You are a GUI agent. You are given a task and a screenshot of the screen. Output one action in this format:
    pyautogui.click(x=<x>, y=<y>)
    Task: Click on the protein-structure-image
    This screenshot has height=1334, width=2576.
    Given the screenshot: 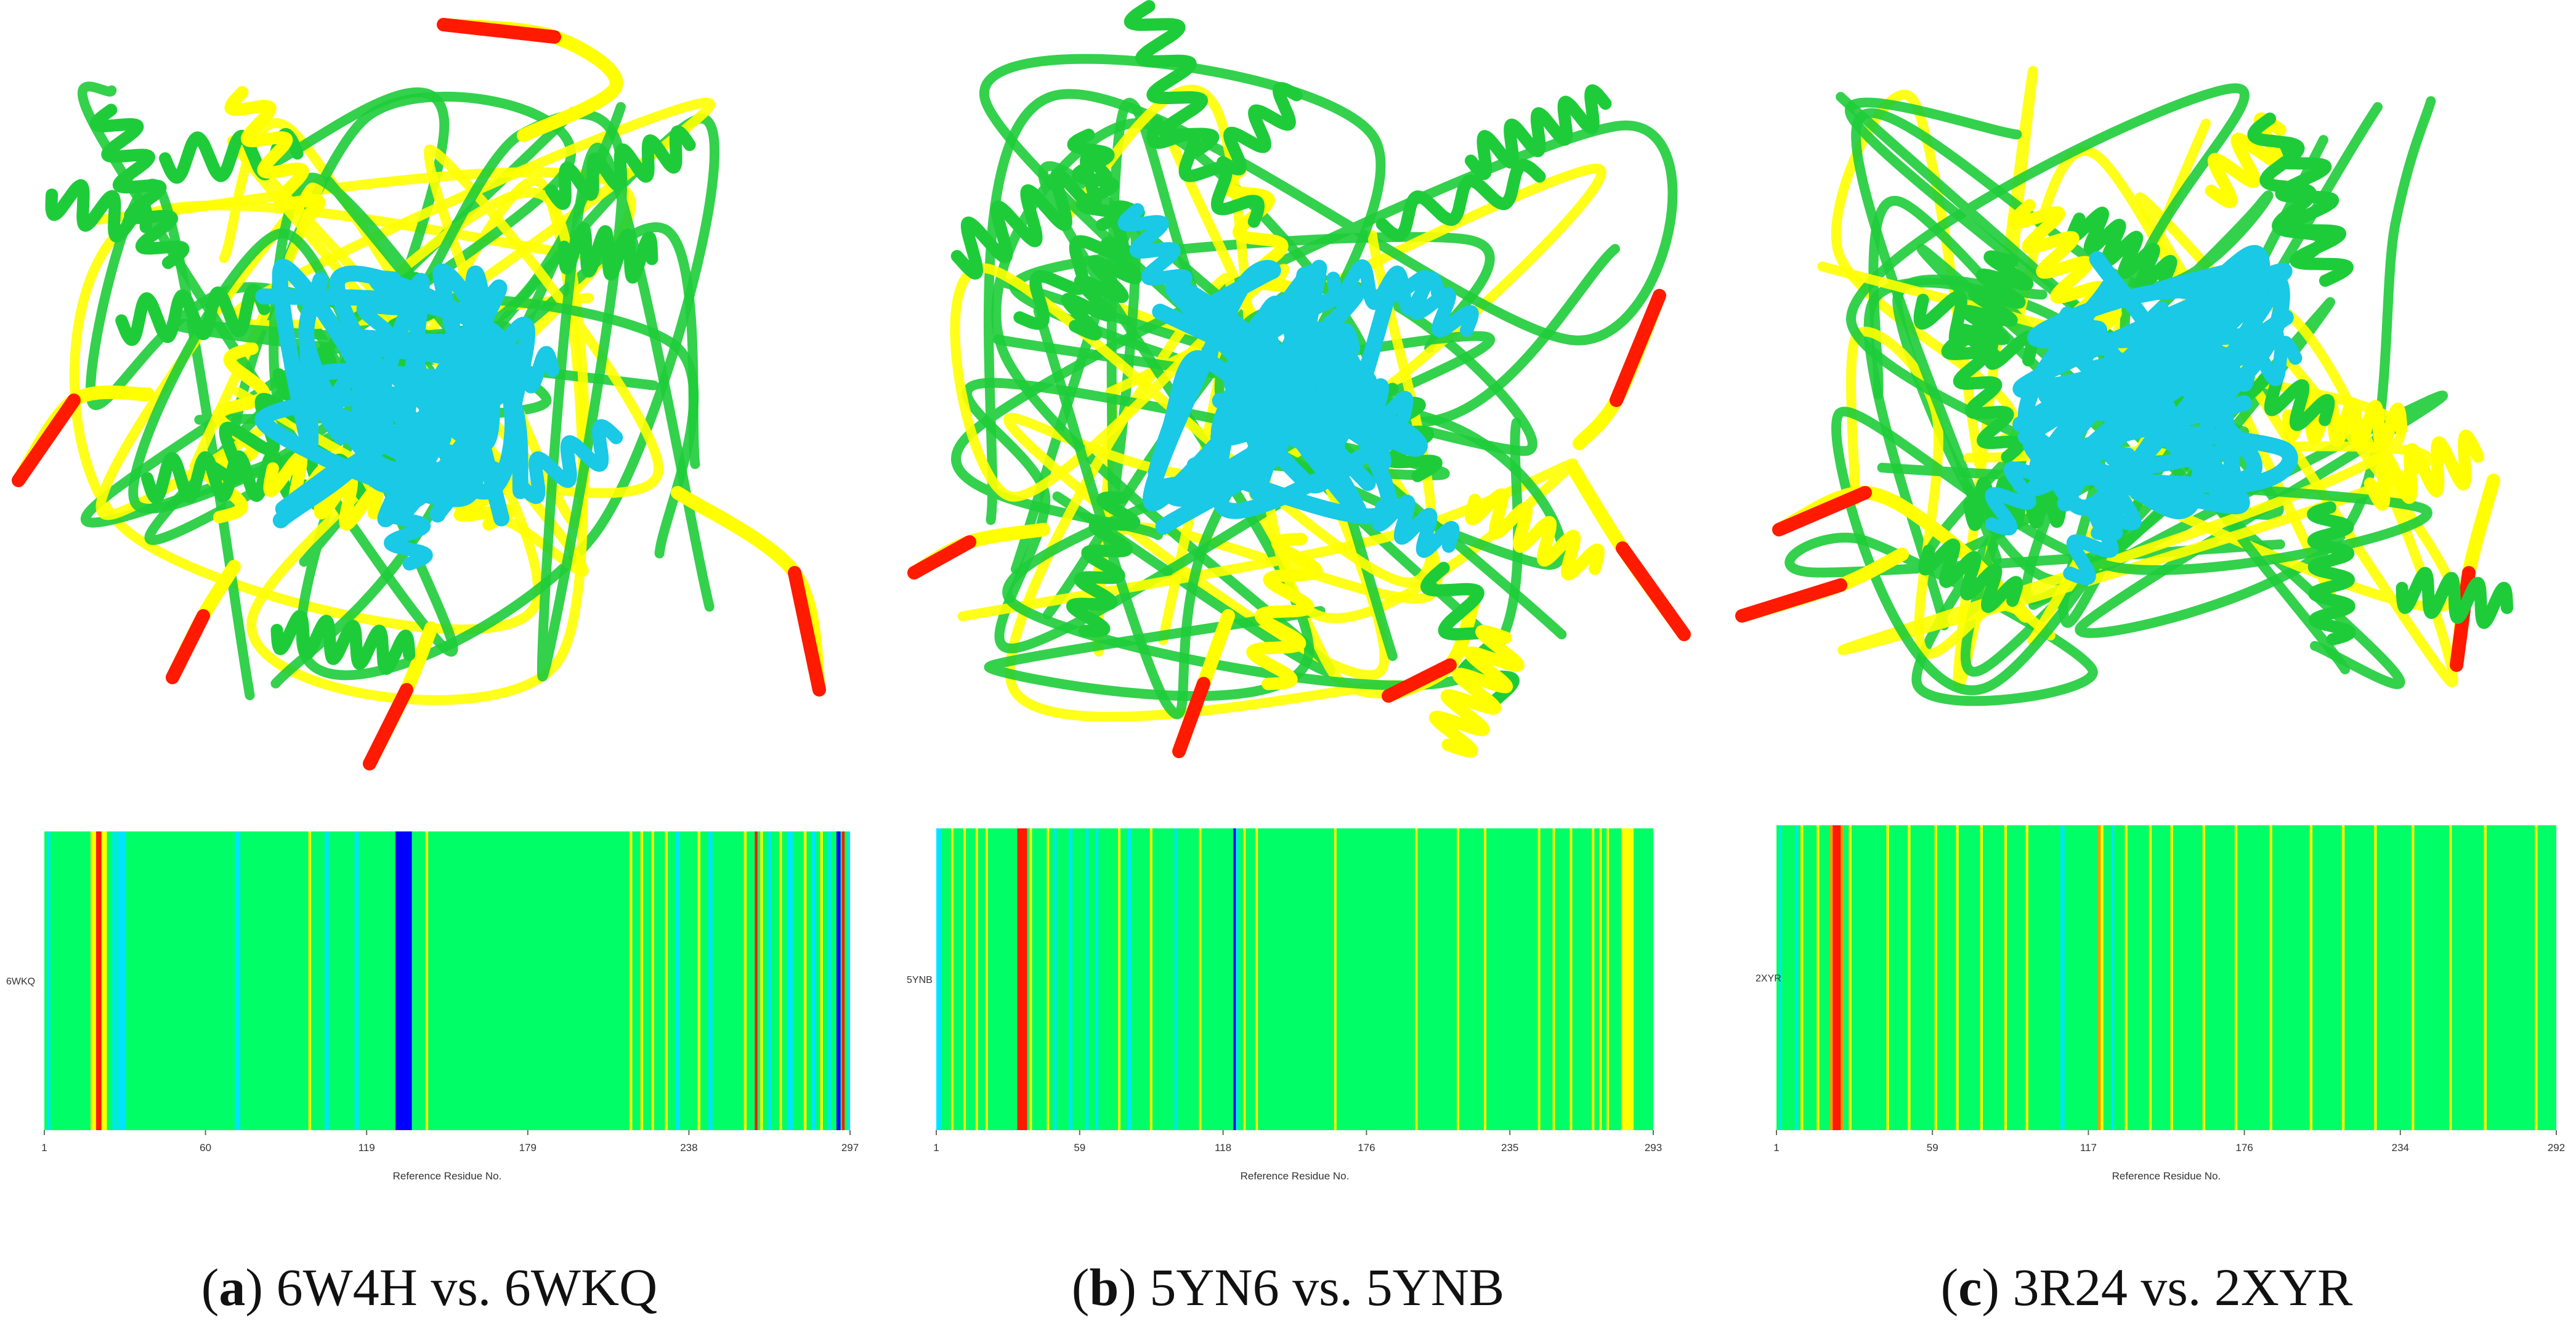 What is the action you would take?
    pyautogui.click(x=2124, y=386)
    